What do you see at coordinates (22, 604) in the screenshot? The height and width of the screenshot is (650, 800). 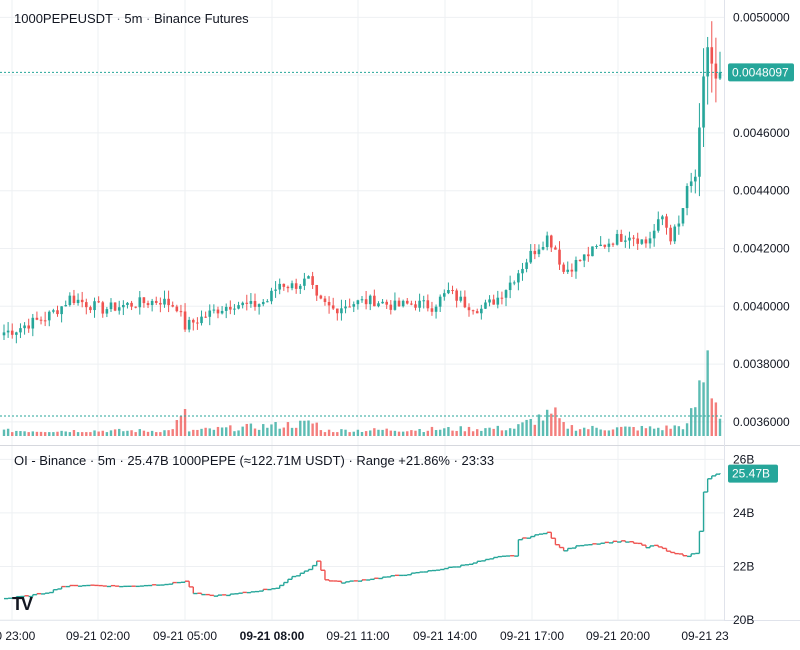 I see `tradingview-logo-icon: TV` at bounding box center [22, 604].